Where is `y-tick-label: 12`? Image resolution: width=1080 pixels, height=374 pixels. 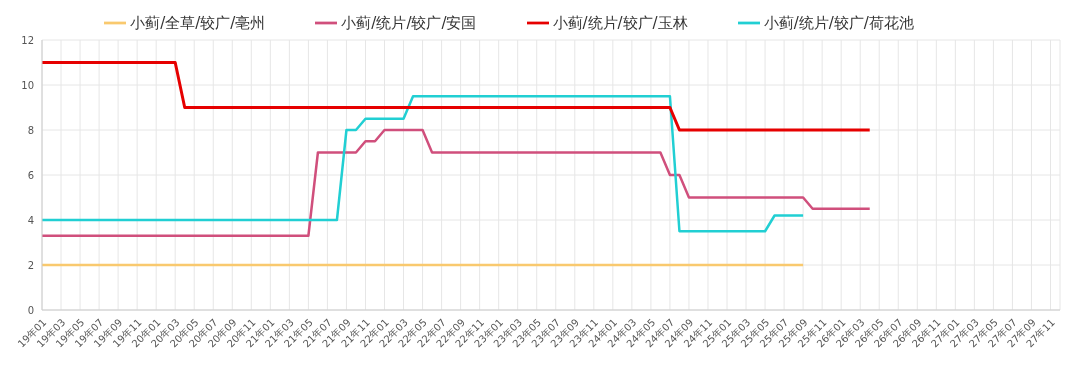
y-tick-label: 12 is located at coordinates (27, 40).